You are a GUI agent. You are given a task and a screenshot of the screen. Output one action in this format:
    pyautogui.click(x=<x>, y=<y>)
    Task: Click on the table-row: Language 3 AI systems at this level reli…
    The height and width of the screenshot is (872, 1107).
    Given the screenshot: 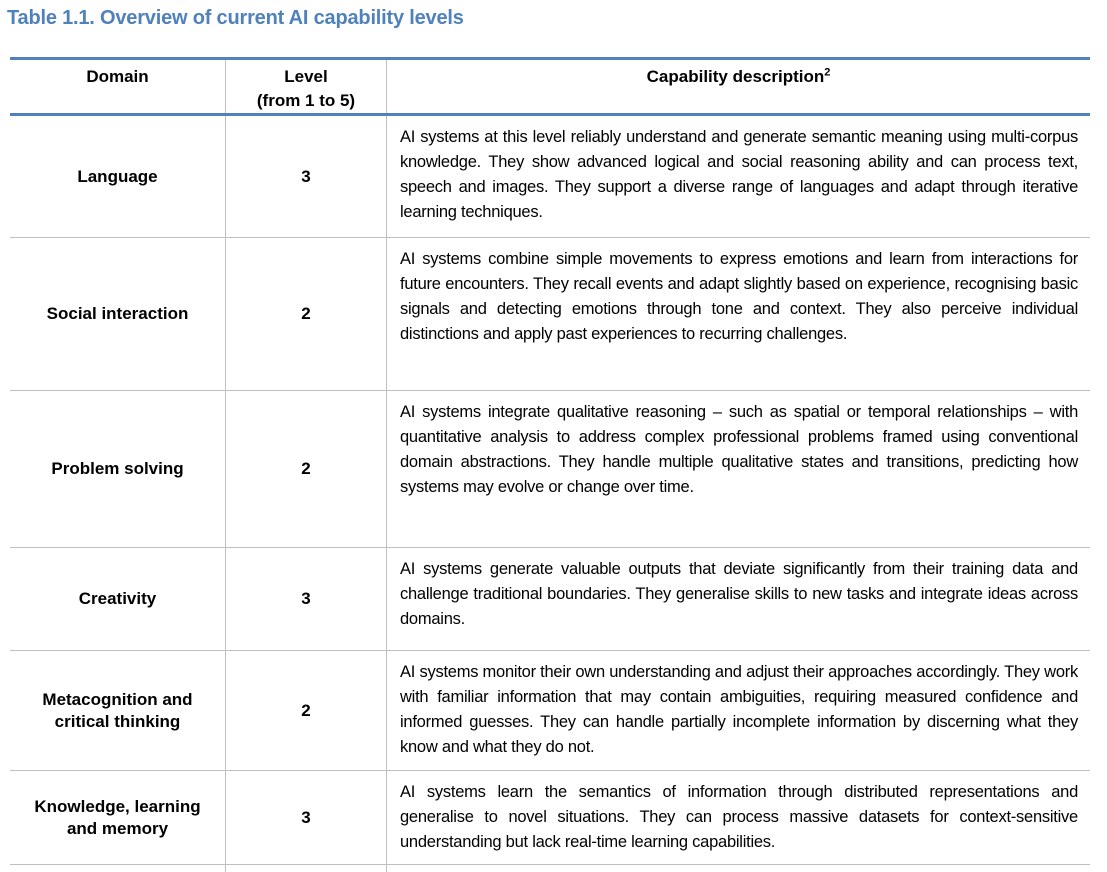 What is the action you would take?
    pyautogui.click(x=550, y=177)
    